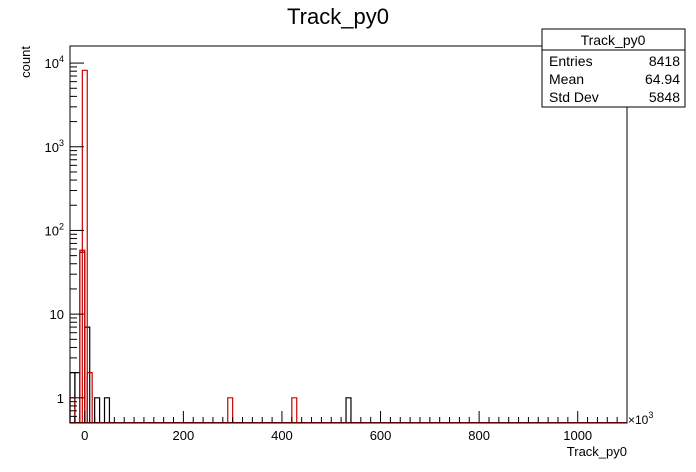  What do you see at coordinates (574, 97) in the screenshot?
I see `stats-stddev-label: Std Dev` at bounding box center [574, 97].